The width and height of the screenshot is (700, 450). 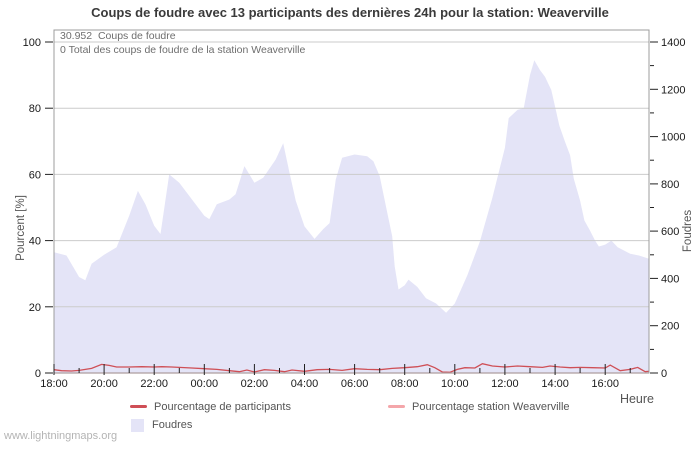 I want to click on x-tick-label: 10:00, so click(x=455, y=384).